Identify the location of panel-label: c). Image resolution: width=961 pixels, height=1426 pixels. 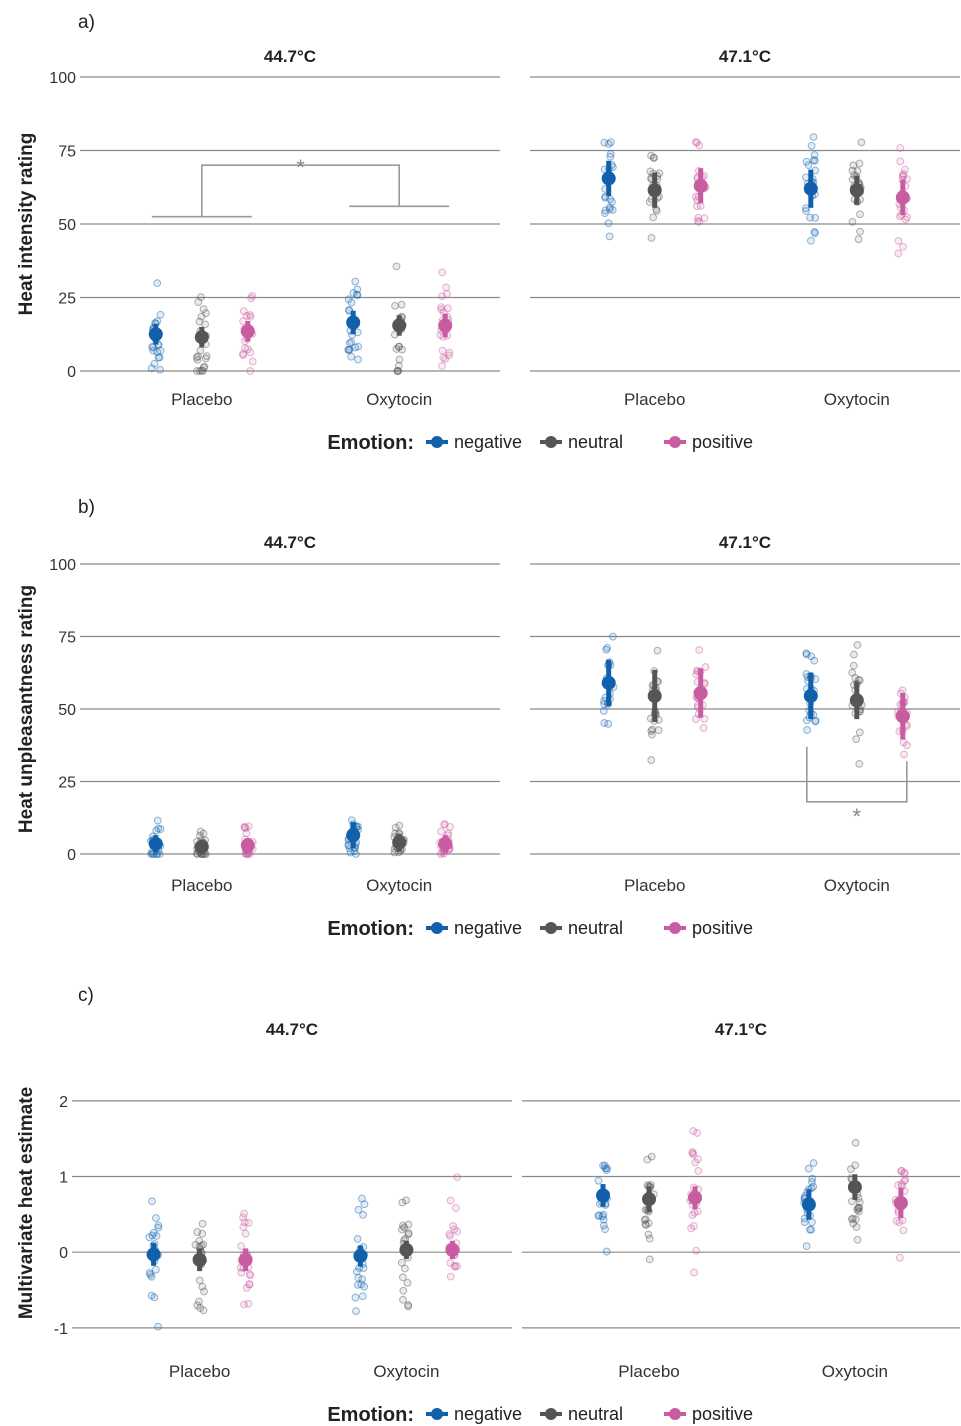
(86, 995).